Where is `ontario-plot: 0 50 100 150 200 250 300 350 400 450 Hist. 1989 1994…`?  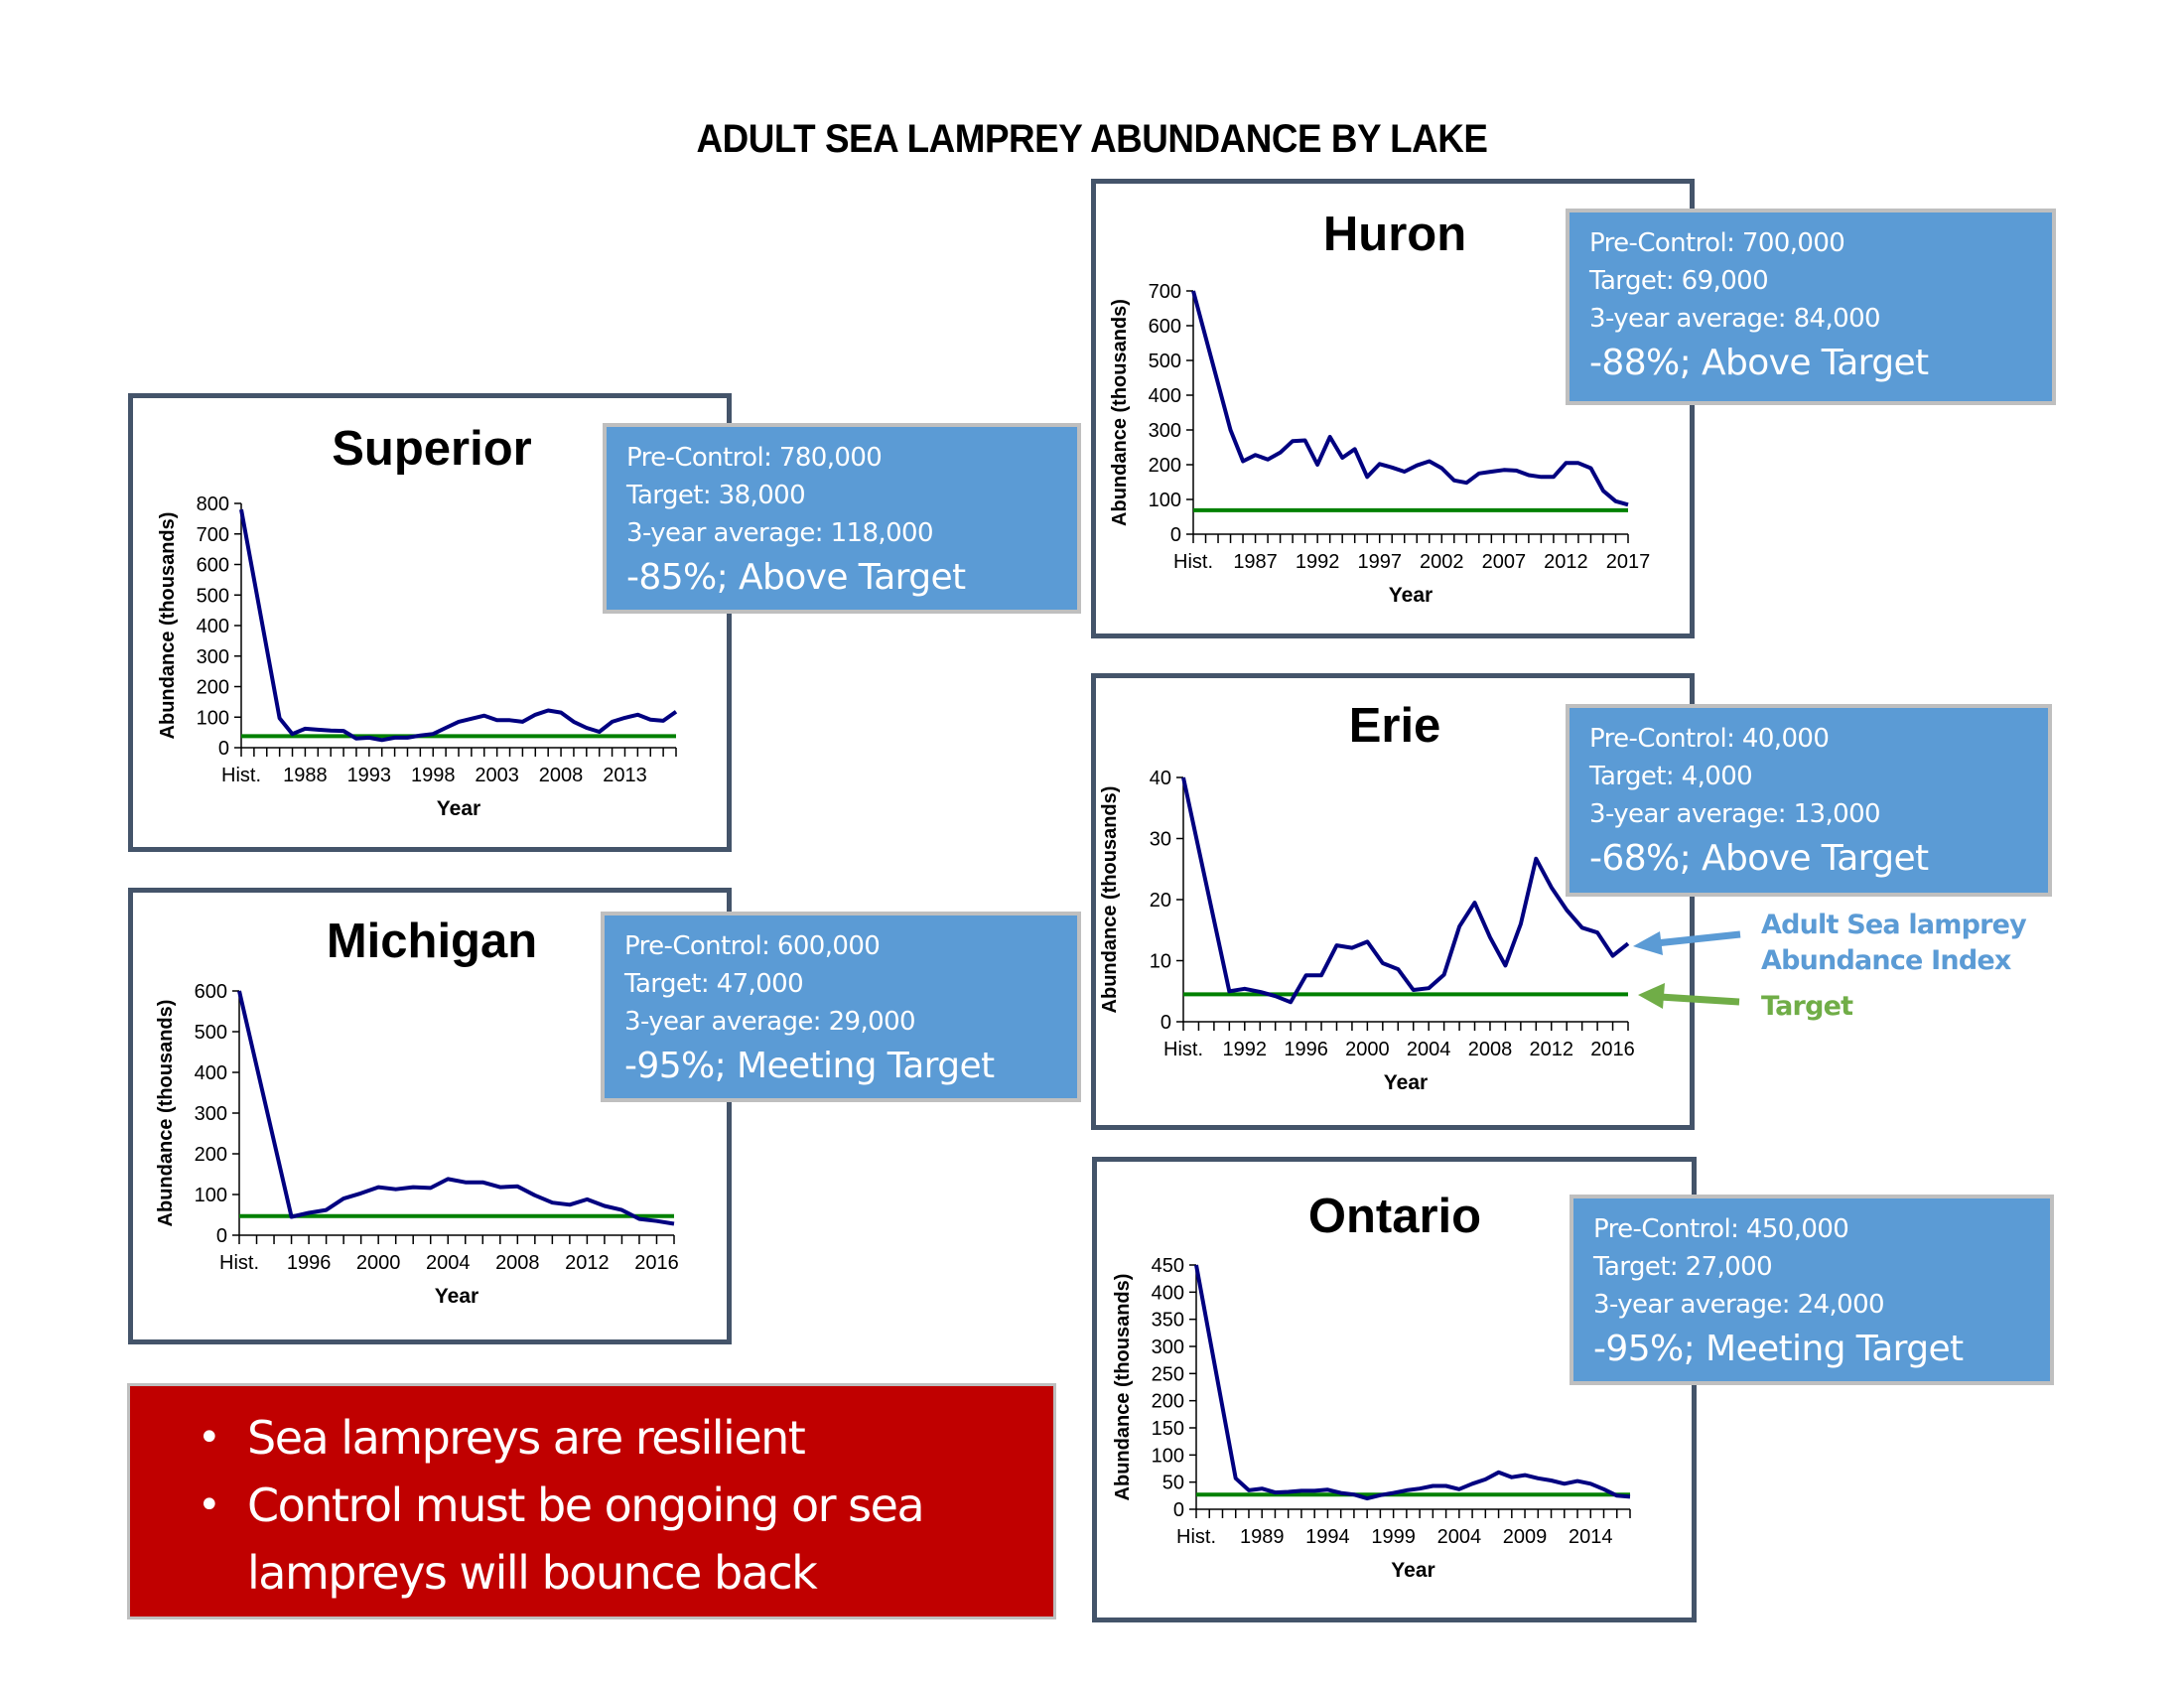 ontario-plot: 0 50 100 150 200 250 300 350 400 450 Hist. 1989 1994… is located at coordinates (1371, 1418).